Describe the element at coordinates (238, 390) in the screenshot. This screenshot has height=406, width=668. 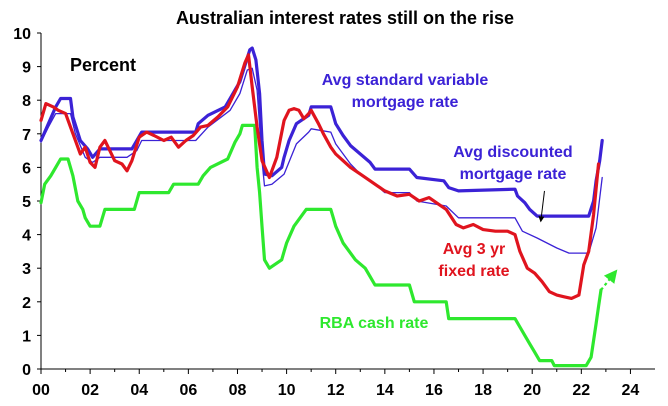
I see `x-tick-label: 08` at that location.